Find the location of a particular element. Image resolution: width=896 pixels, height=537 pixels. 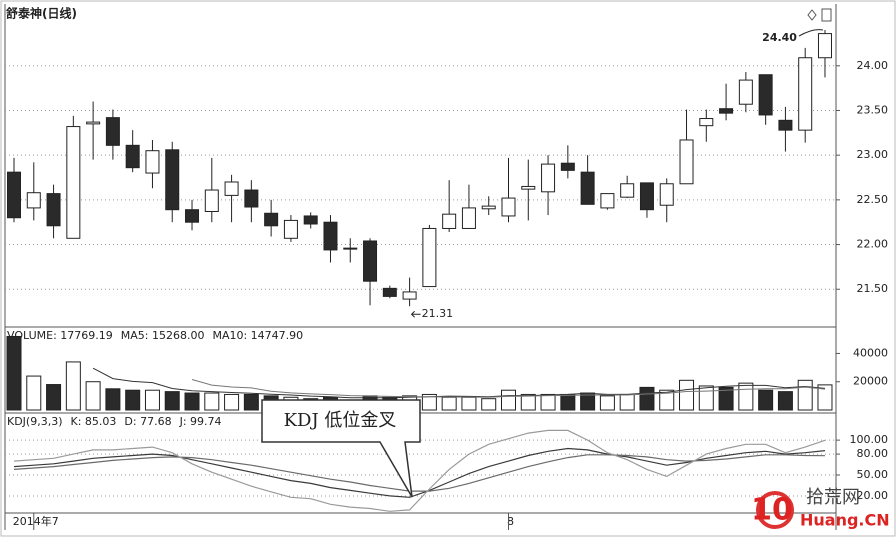

y-tick-label: 21.50 is located at coordinates (873, 288).